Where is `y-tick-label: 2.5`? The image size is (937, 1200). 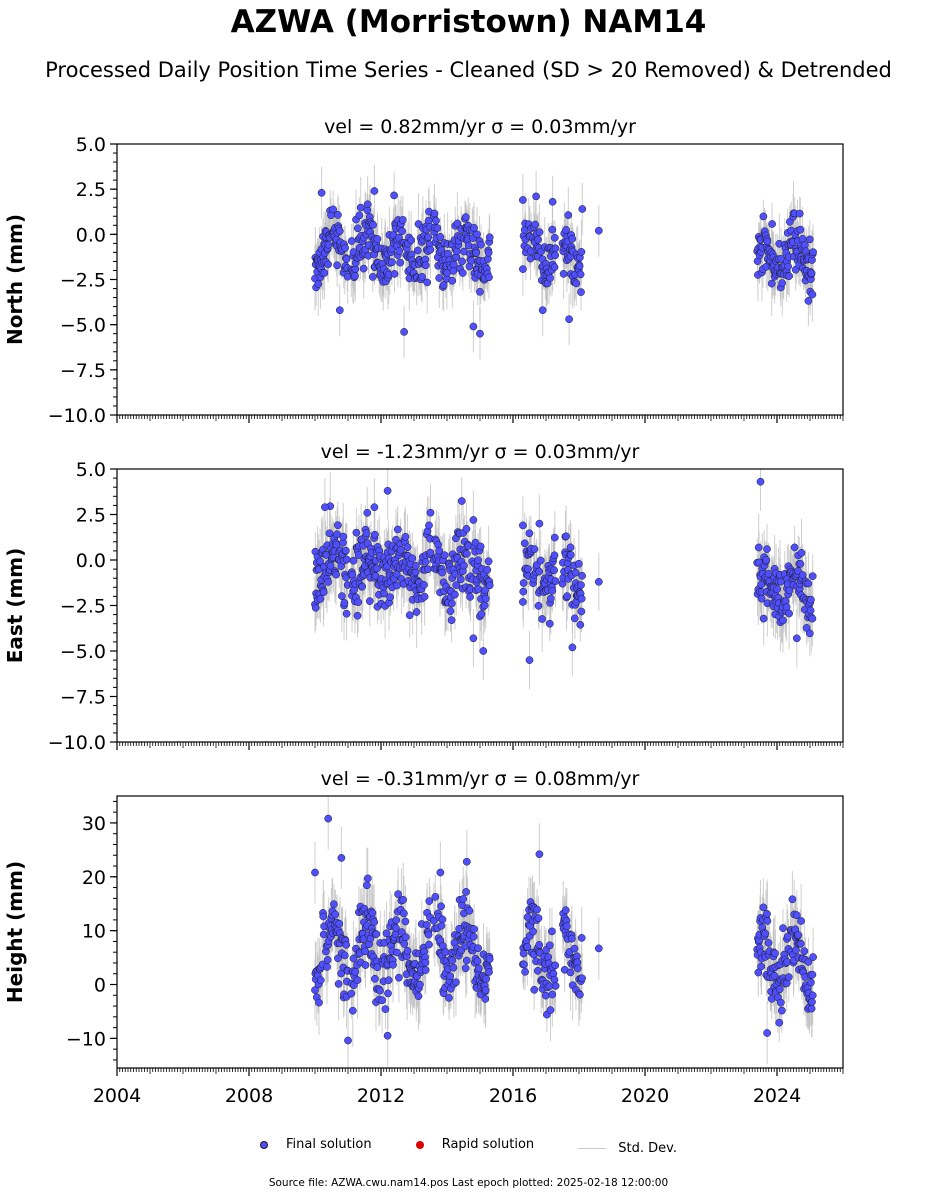 y-tick-label: 2.5 is located at coordinates (91, 516).